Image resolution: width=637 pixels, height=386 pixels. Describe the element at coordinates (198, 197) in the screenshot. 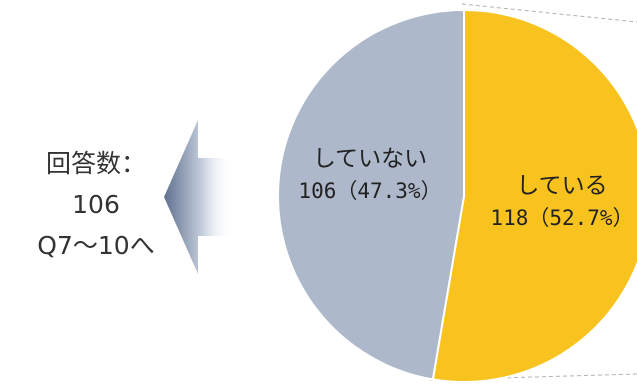

I see `left-arrow-shape` at that location.